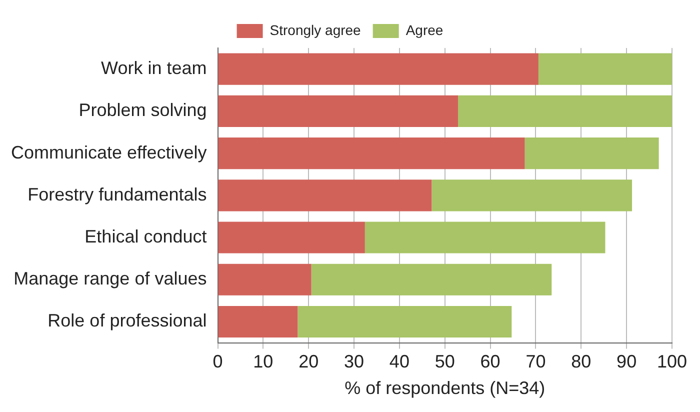  What do you see at coordinates (581, 362) in the screenshot?
I see `x-tick-label: 80` at bounding box center [581, 362].